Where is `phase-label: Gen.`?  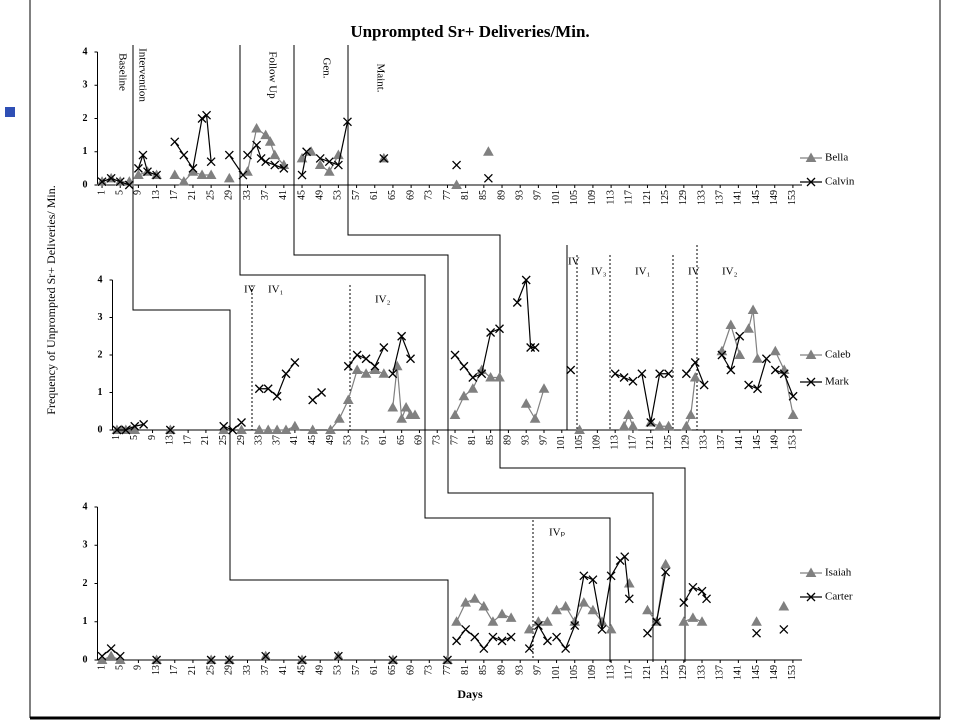
phase-label: Gen. is located at coordinates (326, 67).